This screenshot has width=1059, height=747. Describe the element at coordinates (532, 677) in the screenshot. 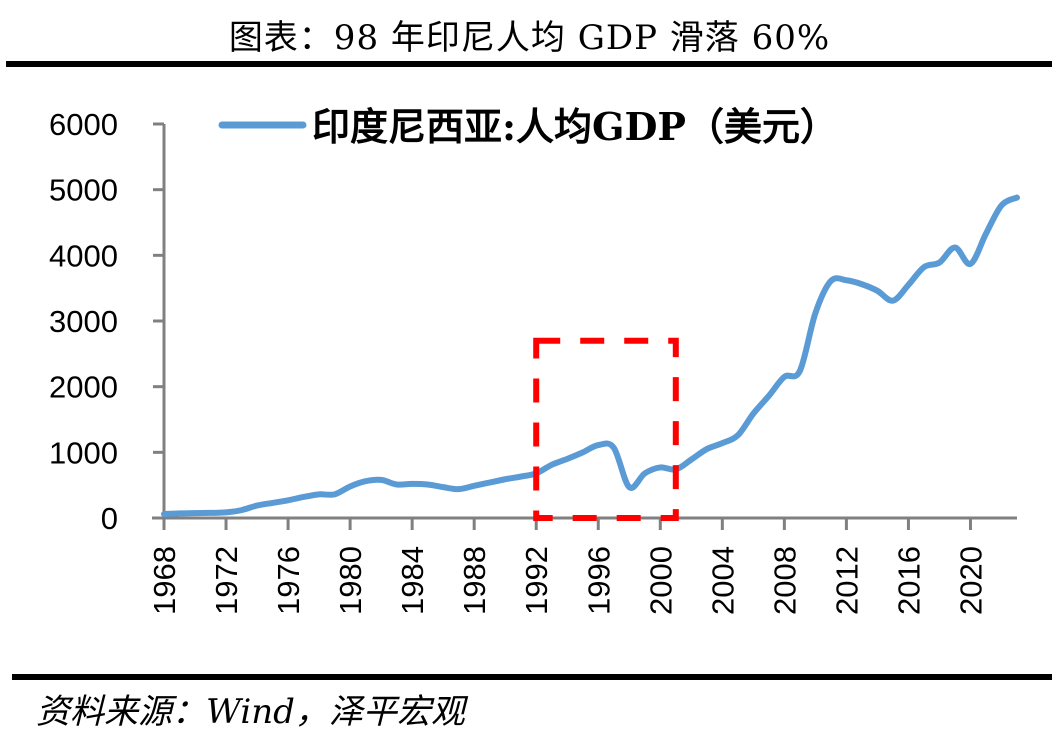

I see `bottom-divider` at that location.